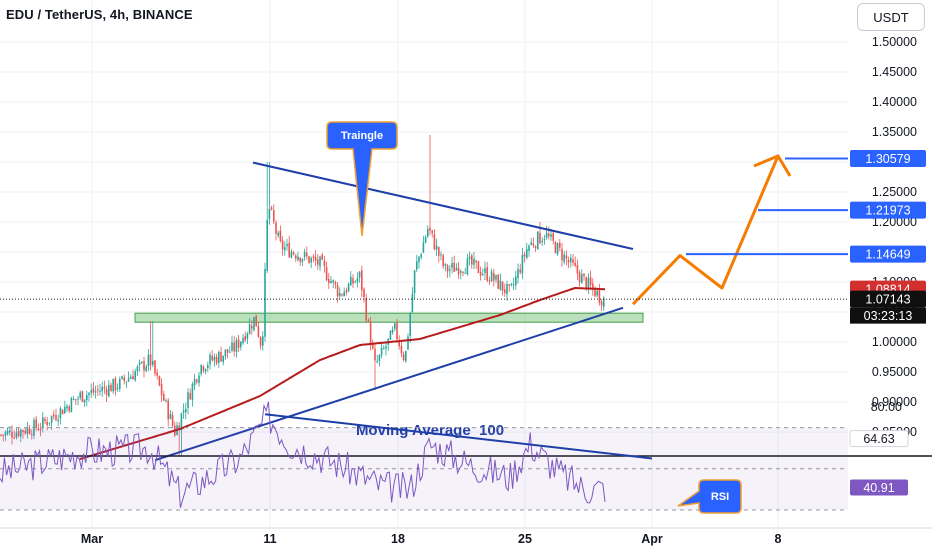  What do you see at coordinates (466, 536) in the screenshot?
I see `time-axis: Mar 11 18 25 Apr 8` at bounding box center [466, 536].